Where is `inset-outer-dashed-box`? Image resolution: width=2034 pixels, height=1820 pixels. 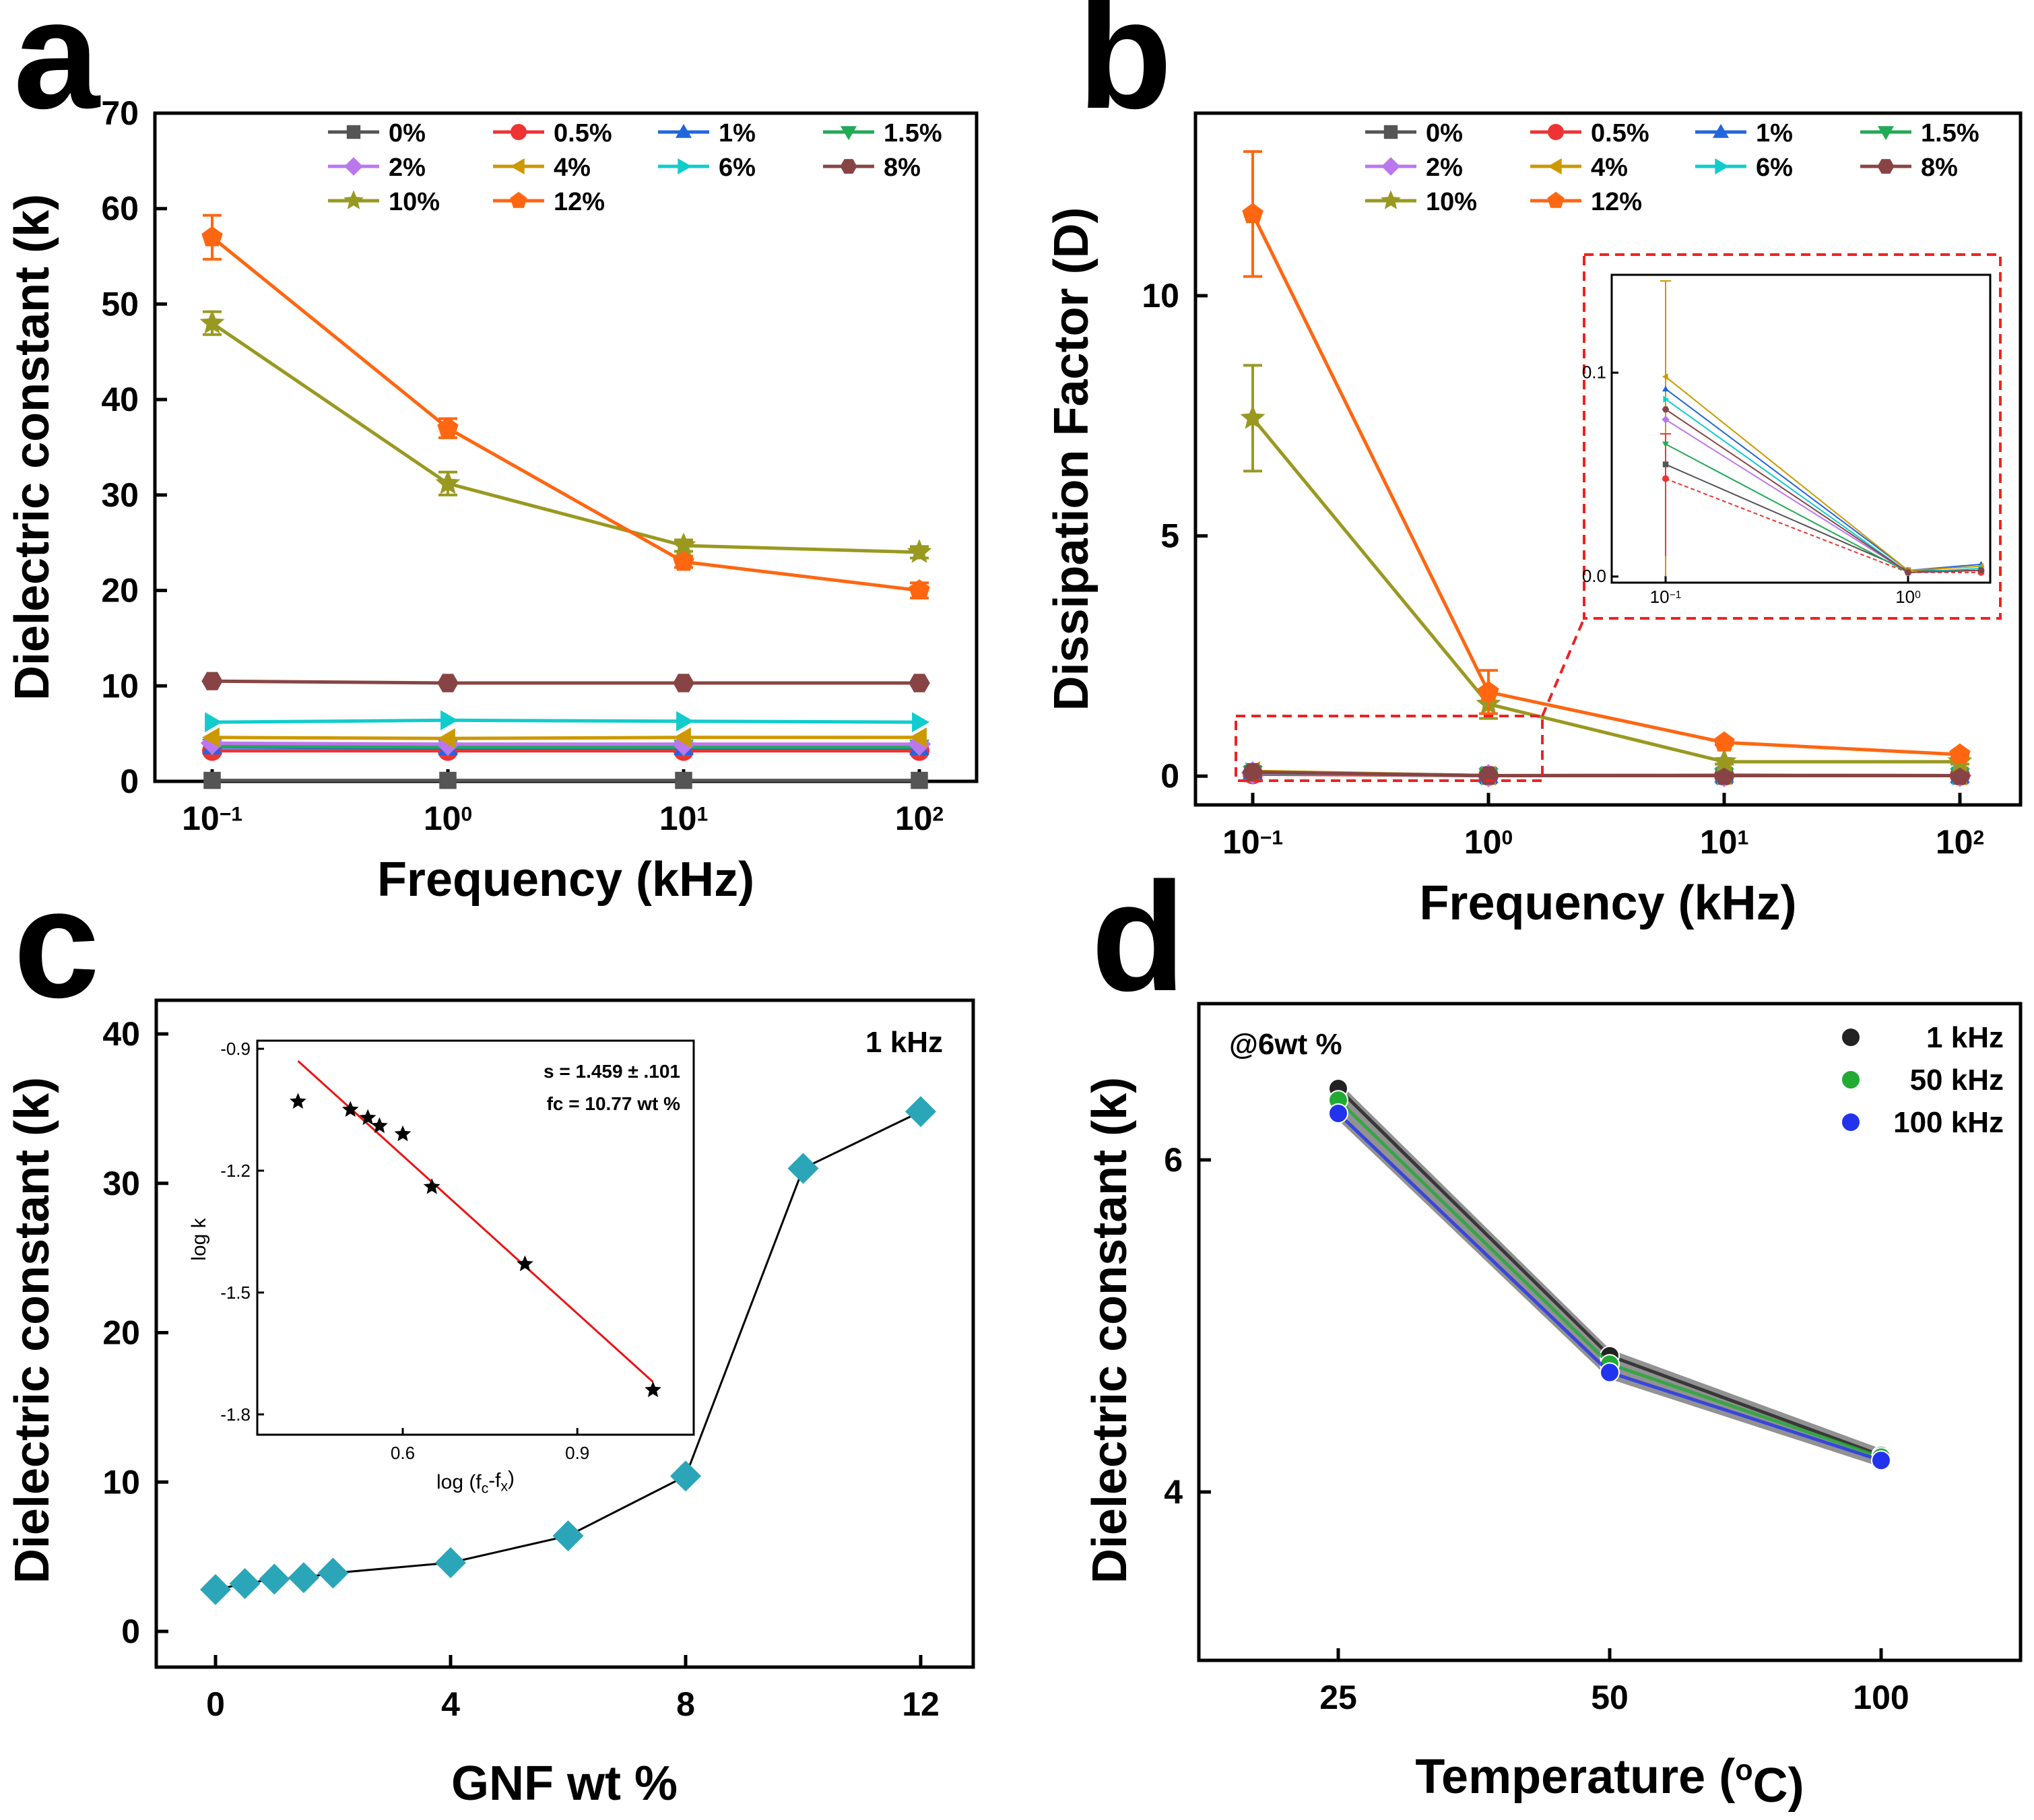 inset-outer-dashed-box is located at coordinates (1792, 436).